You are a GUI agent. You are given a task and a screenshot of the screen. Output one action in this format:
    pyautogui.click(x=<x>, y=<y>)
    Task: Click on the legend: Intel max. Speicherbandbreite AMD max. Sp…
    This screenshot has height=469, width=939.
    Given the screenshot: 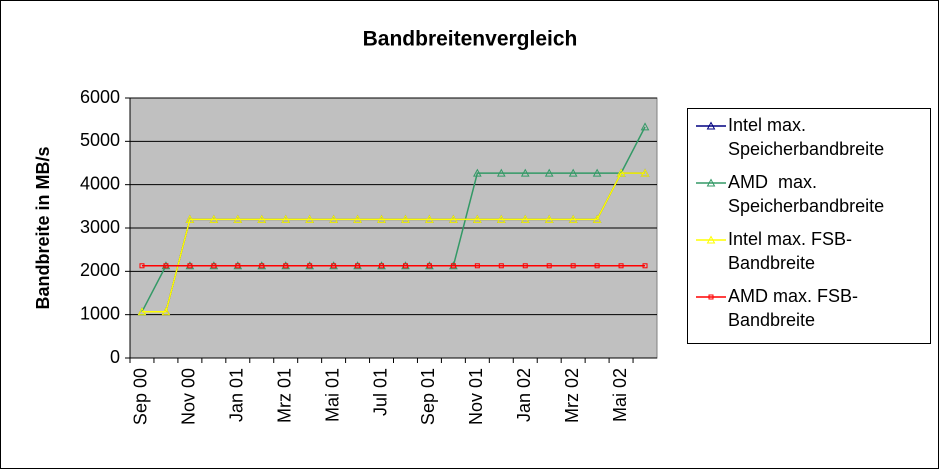 What is the action you would take?
    pyautogui.click(x=809, y=226)
    